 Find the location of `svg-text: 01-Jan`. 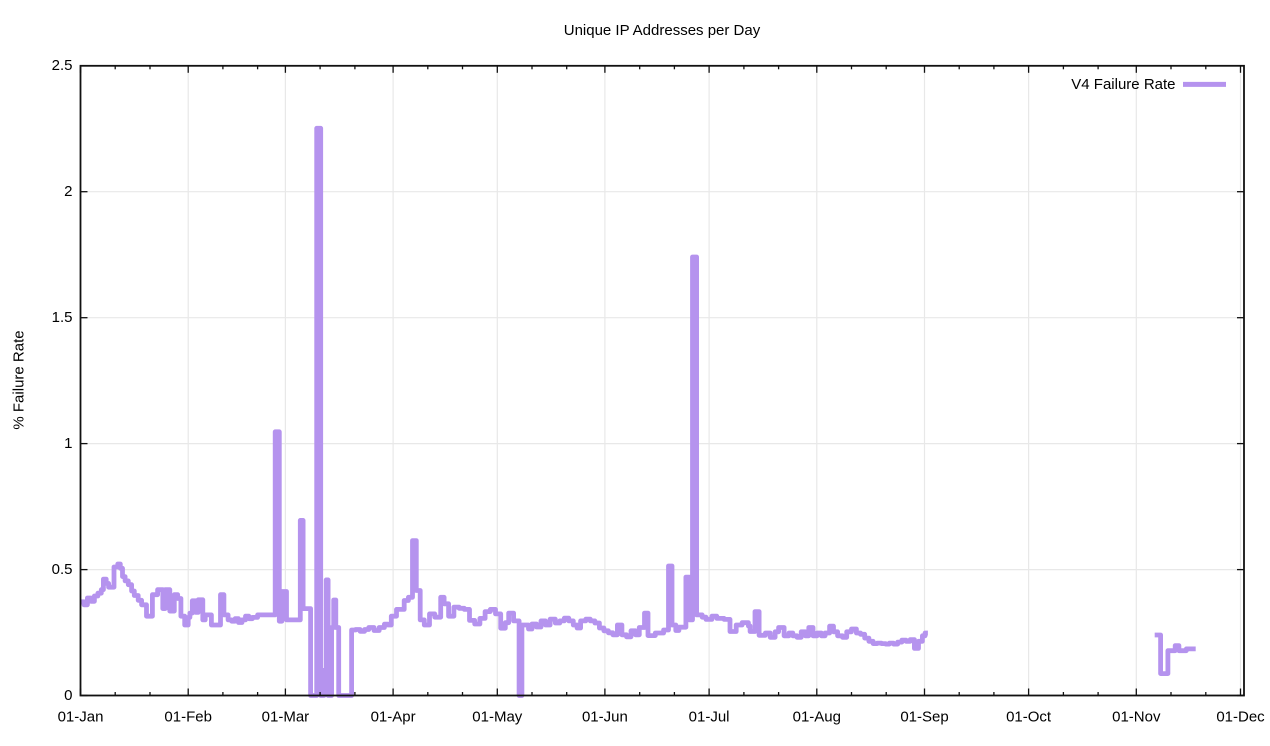

svg-text: 01-Jan is located at coordinates (81, 717).